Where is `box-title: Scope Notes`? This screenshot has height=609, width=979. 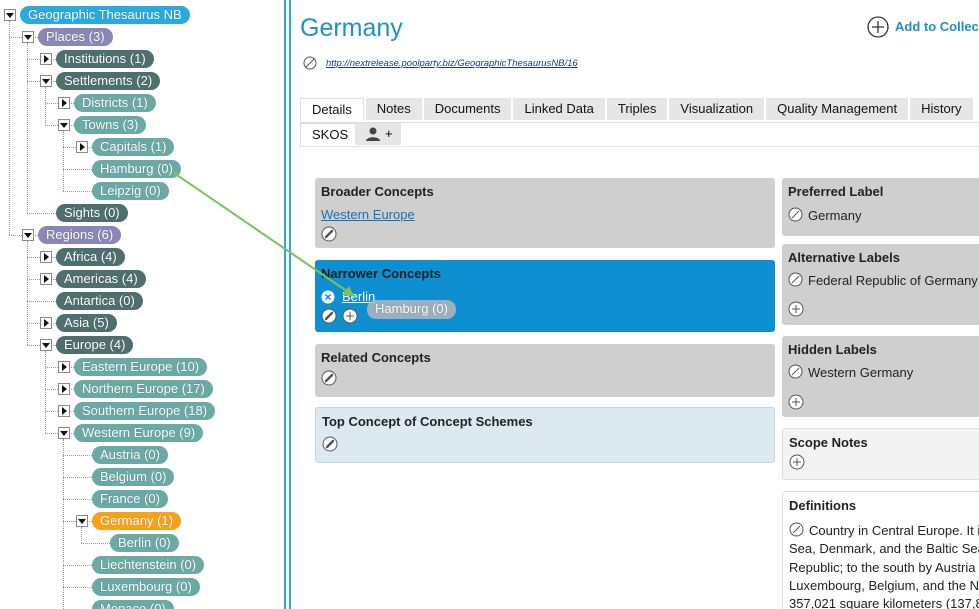 box-title: Scope Notes is located at coordinates (828, 442).